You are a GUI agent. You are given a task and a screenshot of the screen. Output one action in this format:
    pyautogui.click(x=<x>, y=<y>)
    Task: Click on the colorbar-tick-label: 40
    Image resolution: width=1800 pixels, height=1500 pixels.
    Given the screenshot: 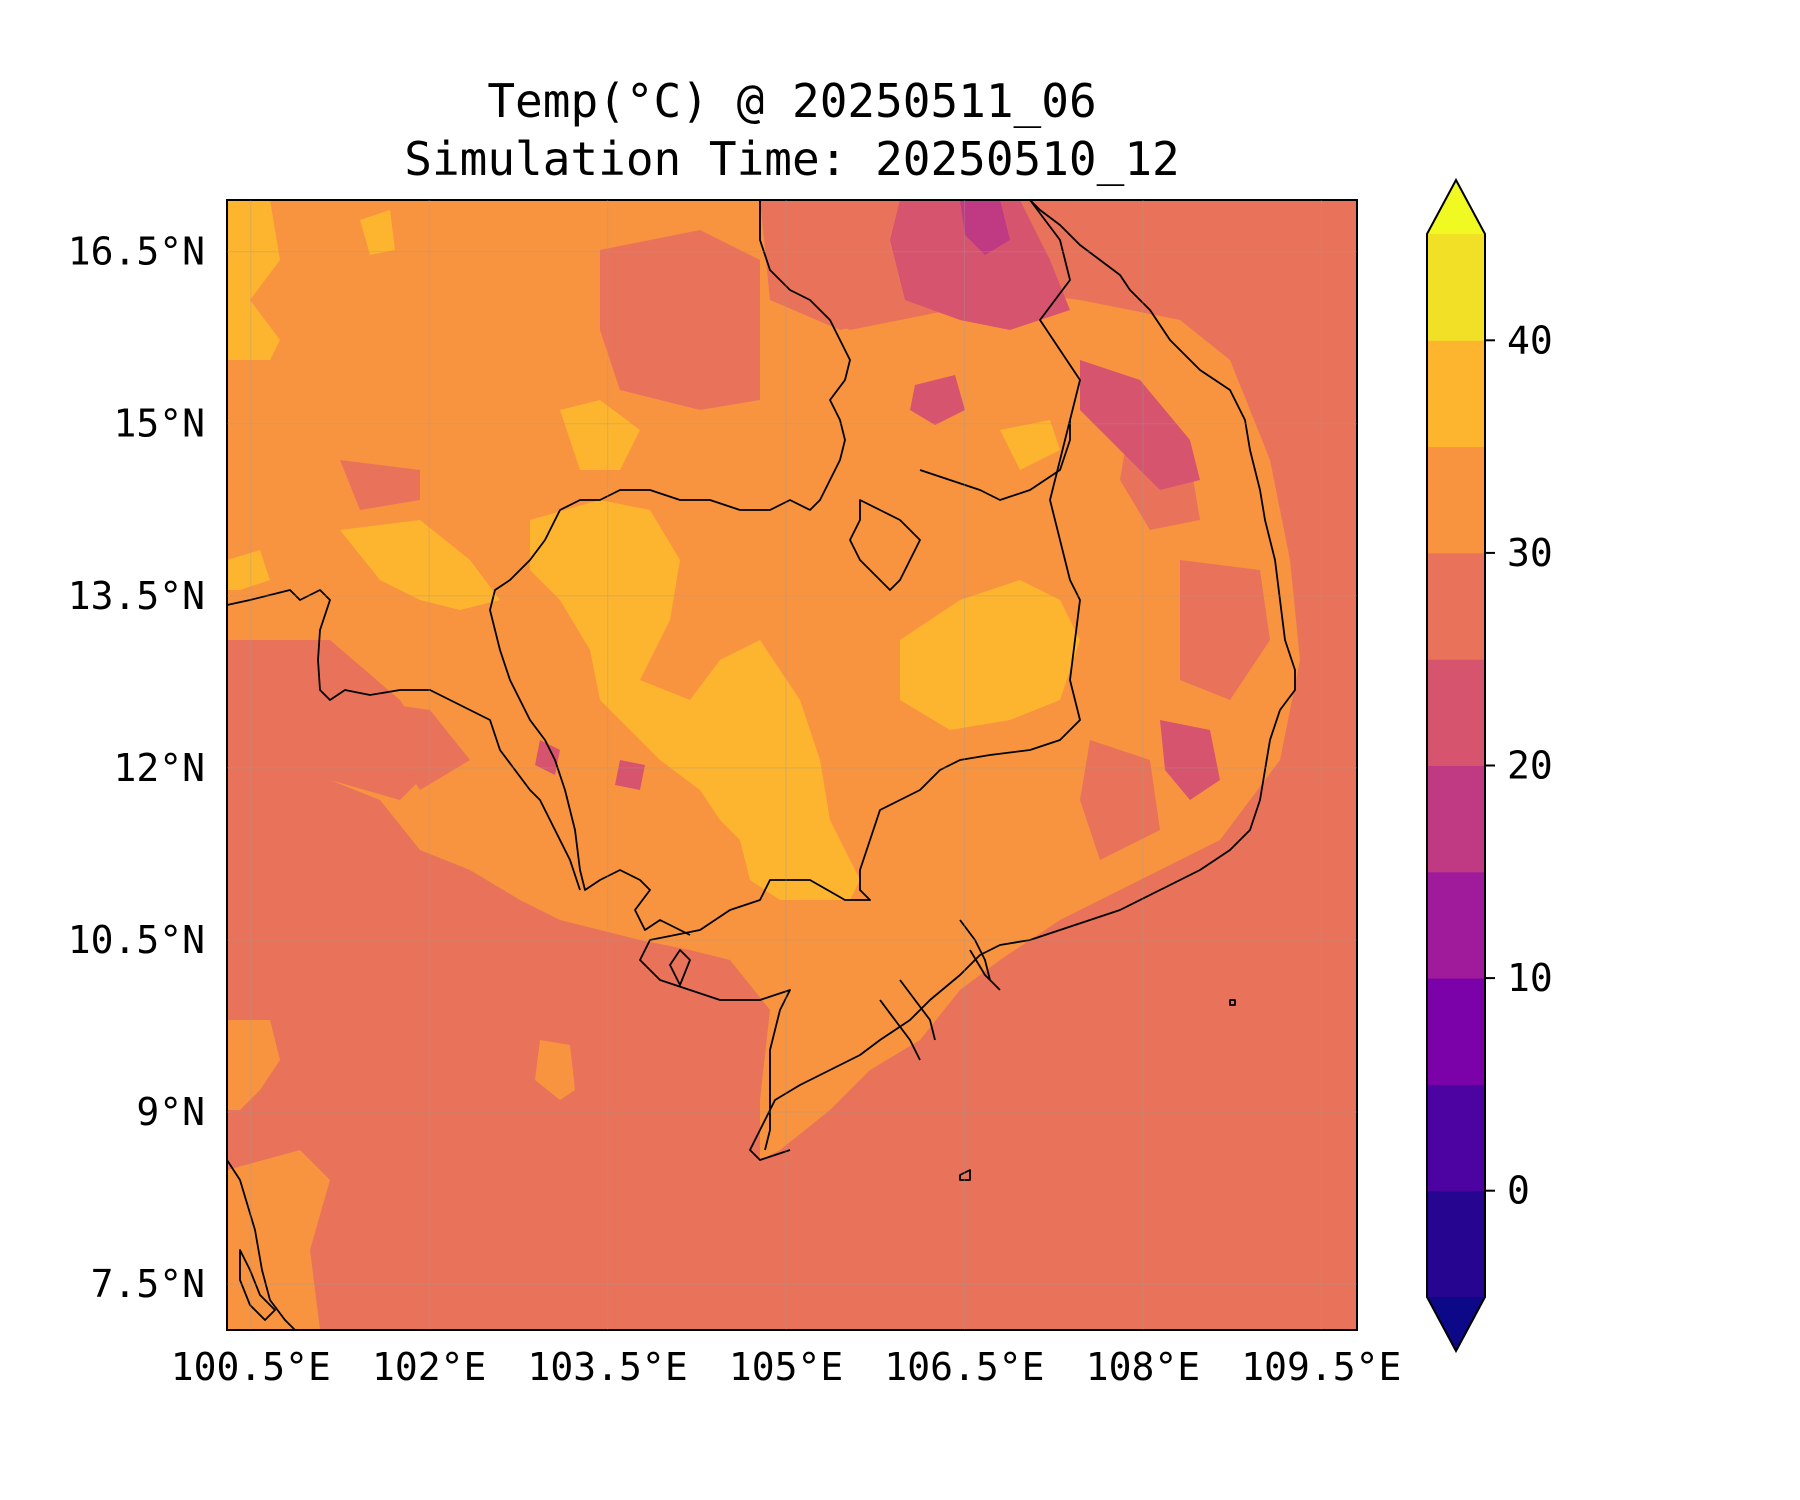 What is the action you would take?
    pyautogui.click(x=1530, y=340)
    